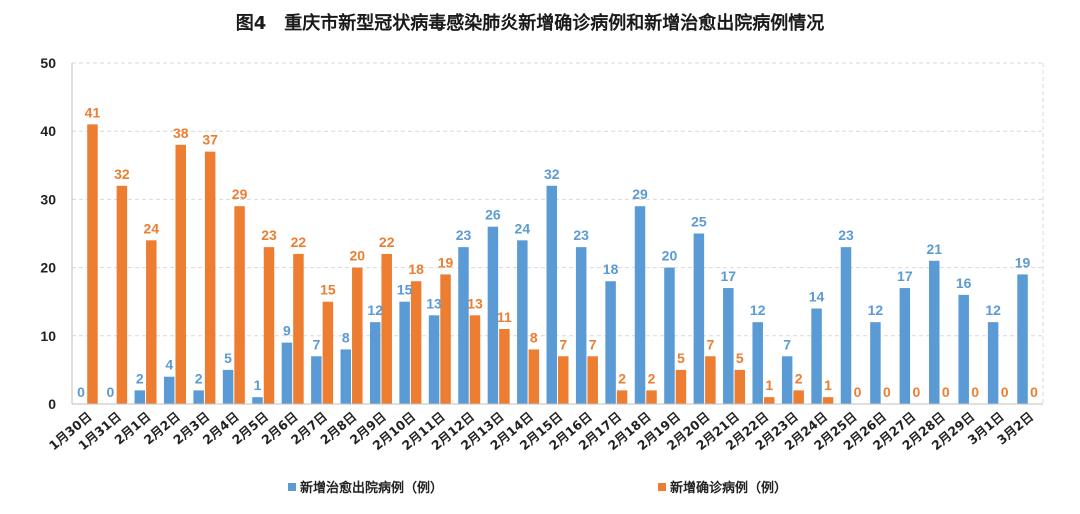 Image resolution: width=1080 pixels, height=514 pixels. I want to click on data-label: 11, so click(504, 317).